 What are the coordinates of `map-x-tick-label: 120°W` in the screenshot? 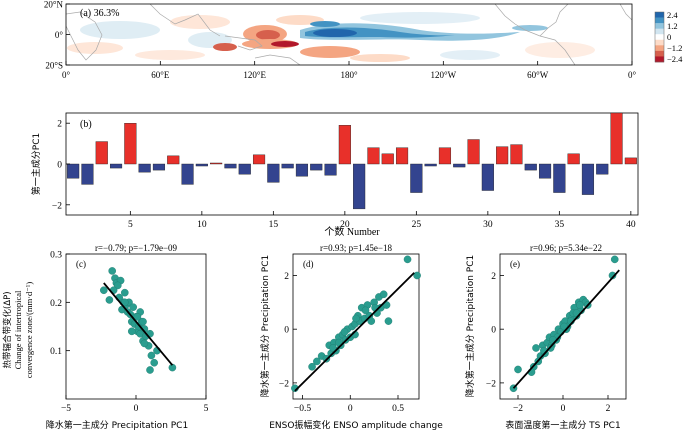 It's located at (444, 75).